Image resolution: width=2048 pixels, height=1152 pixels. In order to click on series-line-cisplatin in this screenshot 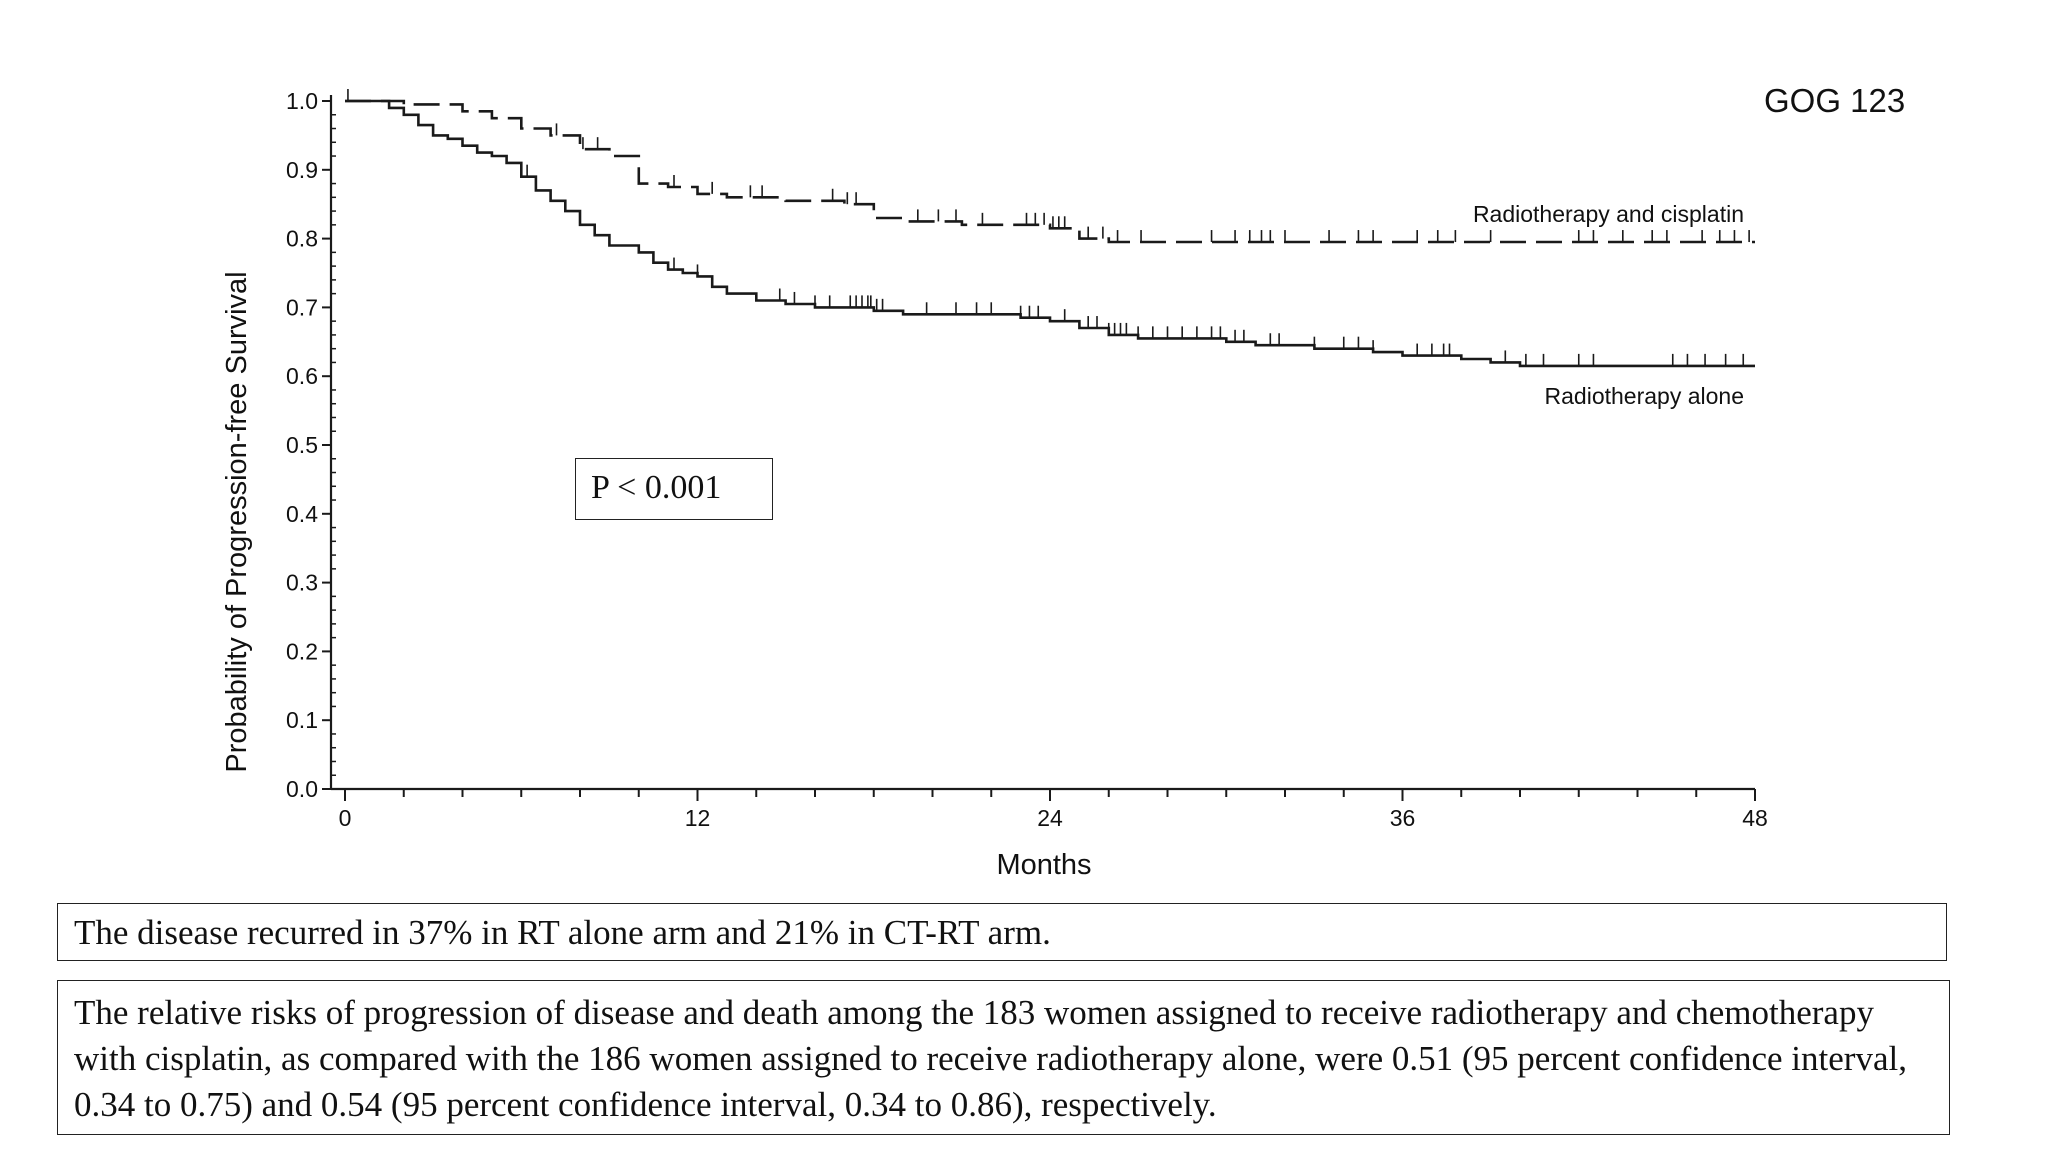, I will do `click(1050, 171)`.